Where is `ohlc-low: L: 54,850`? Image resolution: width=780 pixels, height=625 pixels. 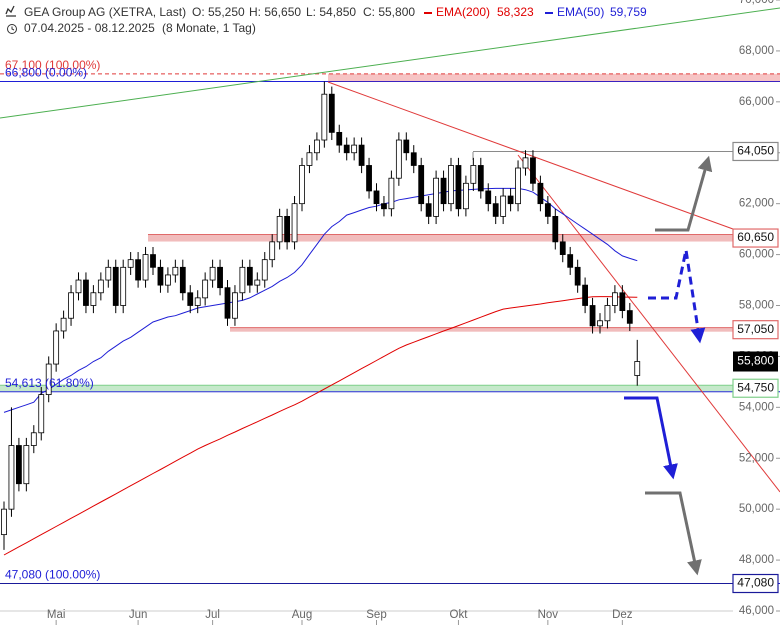
ohlc-low: L: 54,850 is located at coordinates (331, 12).